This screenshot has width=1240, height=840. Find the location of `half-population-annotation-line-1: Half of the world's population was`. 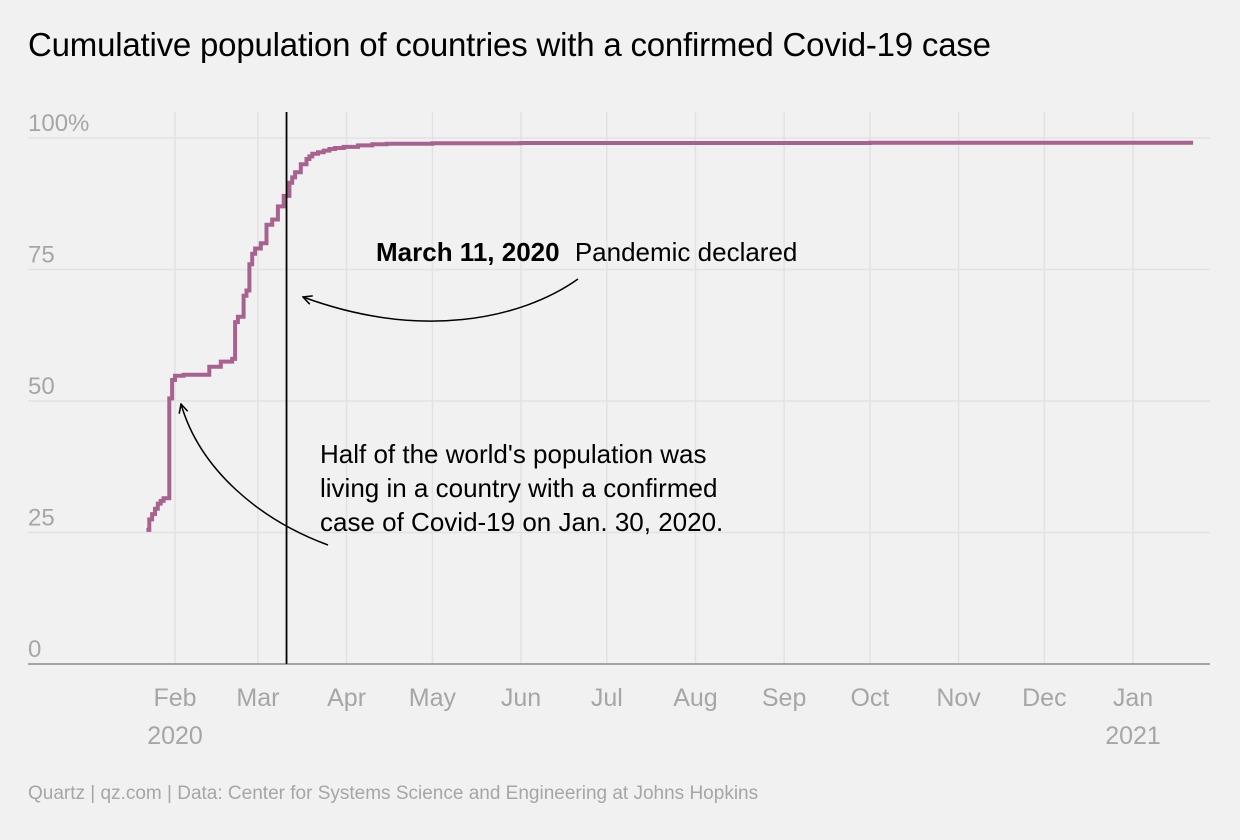

half-population-annotation-line-1: Half of the world's population was is located at coordinates (513, 454).